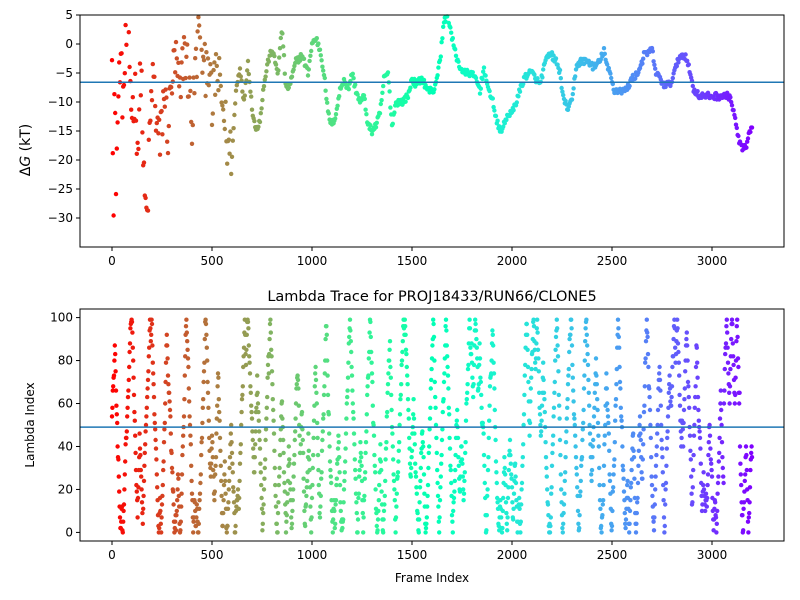  What do you see at coordinates (417, 257) in the screenshot?
I see `delta-g-x-ticks: 0 500 1000 1500 2000 2500 3000` at bounding box center [417, 257].